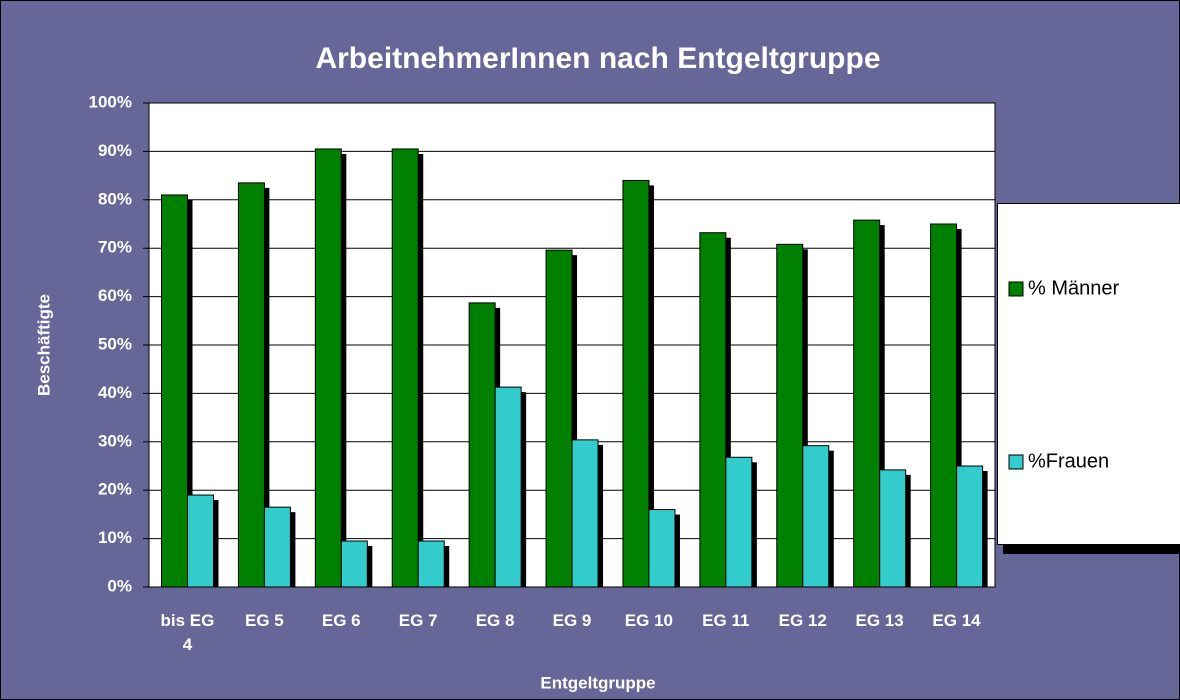  What do you see at coordinates (495, 620) in the screenshot?
I see `x-tick-label: EG 8` at bounding box center [495, 620].